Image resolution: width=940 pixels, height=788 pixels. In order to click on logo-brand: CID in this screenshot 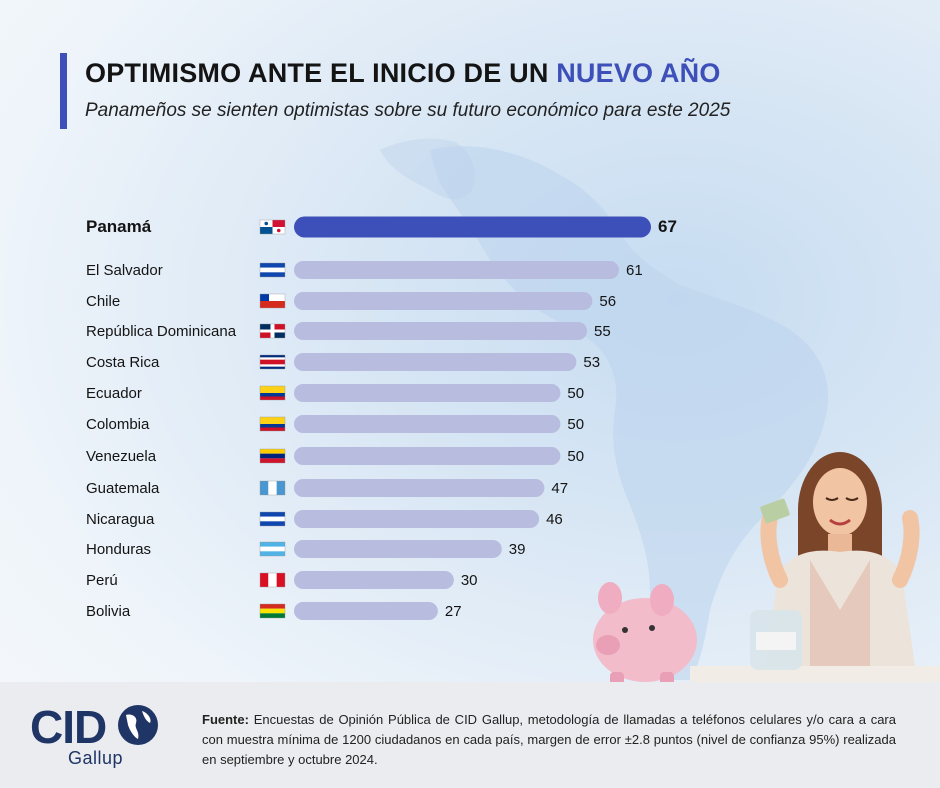, I will do `click(68, 727)`.